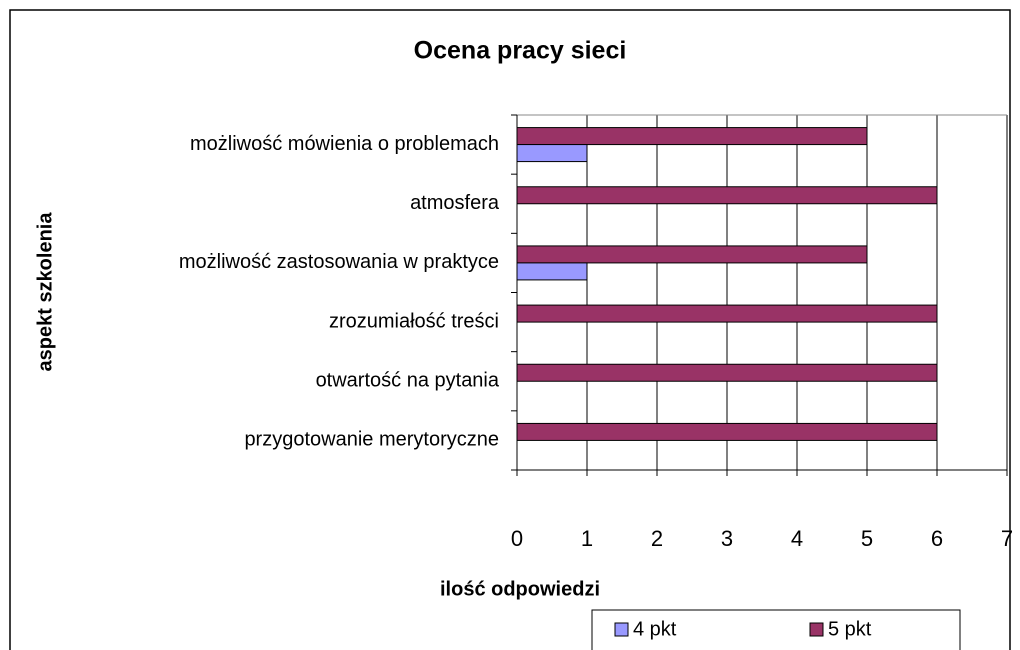  Describe the element at coordinates (587, 538) in the screenshot. I see `x-tick-label: 1` at that location.